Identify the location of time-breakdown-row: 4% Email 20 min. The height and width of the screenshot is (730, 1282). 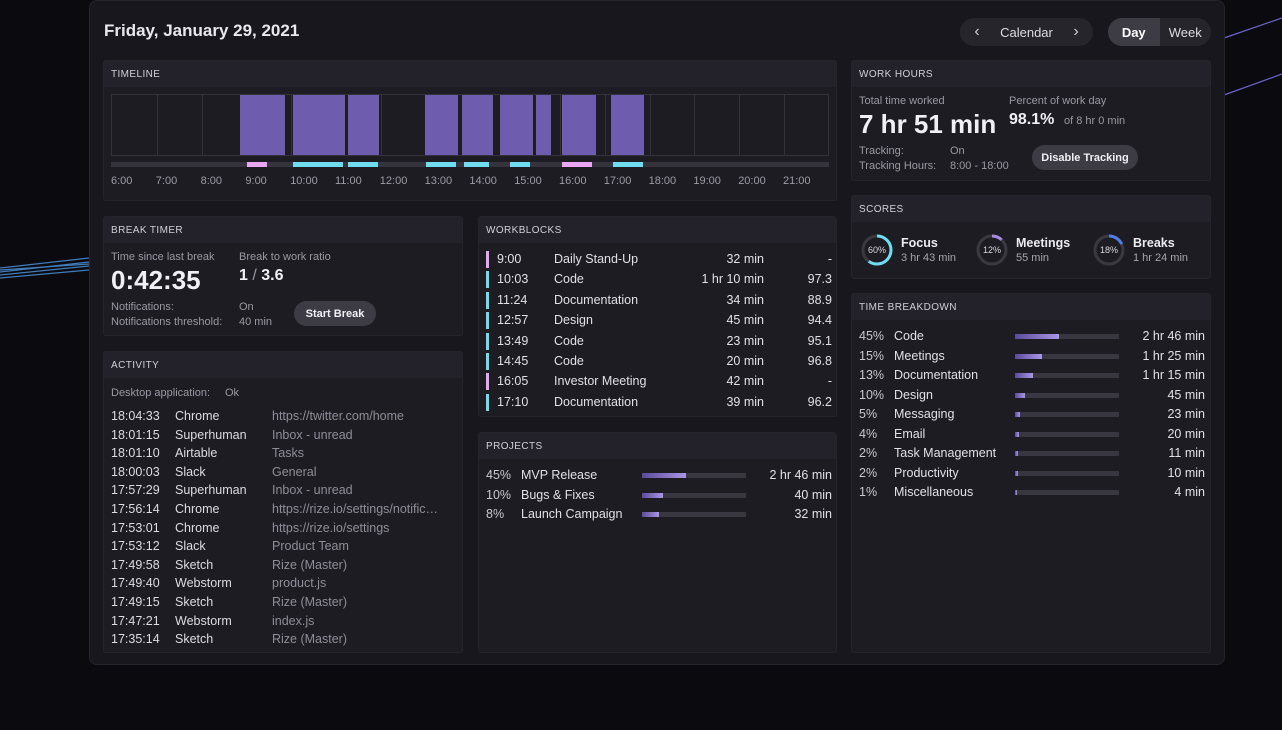
(1032, 434).